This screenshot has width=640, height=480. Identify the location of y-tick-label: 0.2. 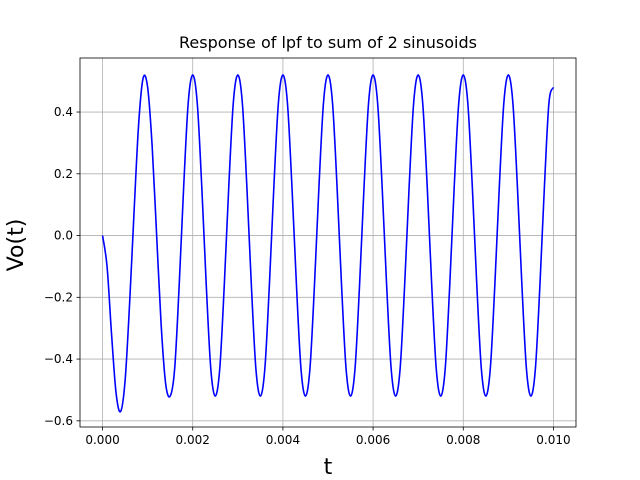
(63, 174).